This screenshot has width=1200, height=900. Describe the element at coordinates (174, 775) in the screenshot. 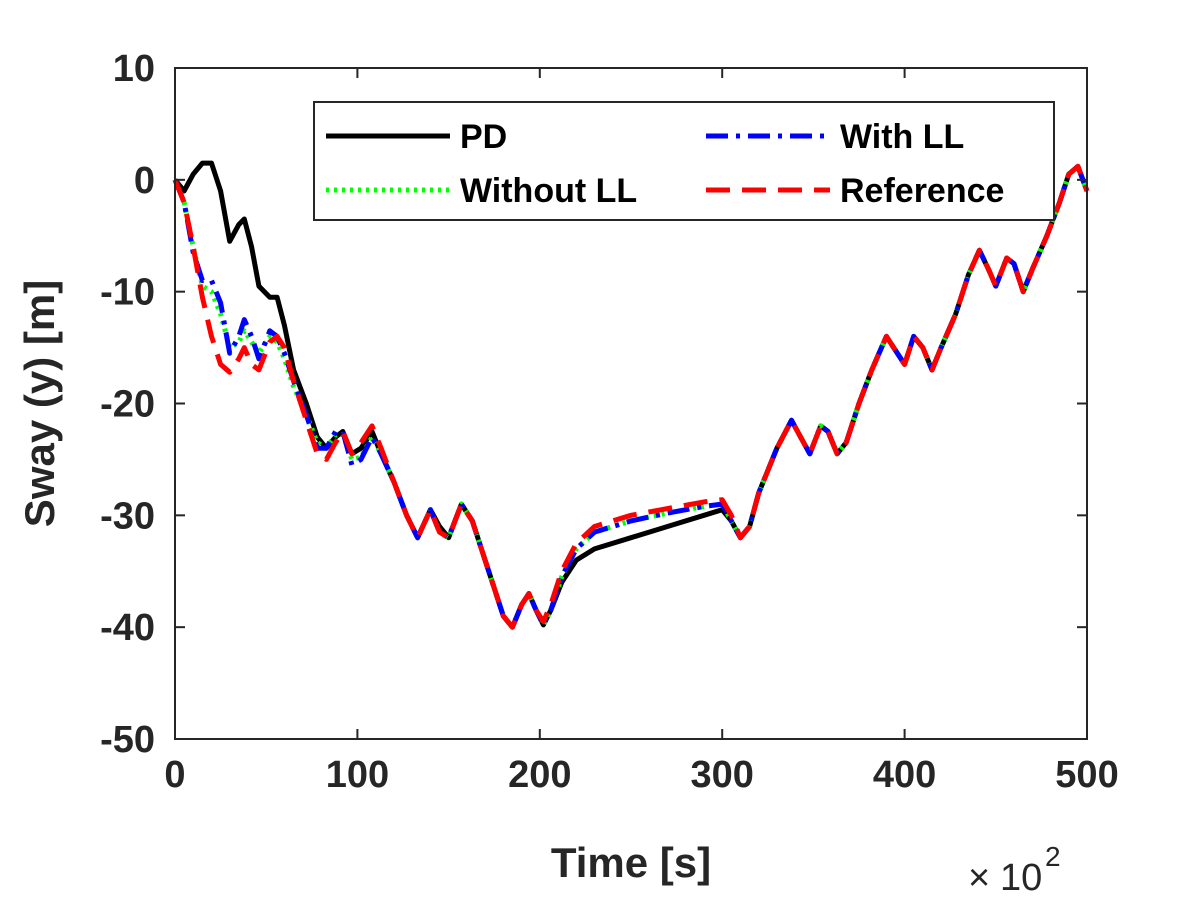

I see `x-tick-label: 0` at that location.